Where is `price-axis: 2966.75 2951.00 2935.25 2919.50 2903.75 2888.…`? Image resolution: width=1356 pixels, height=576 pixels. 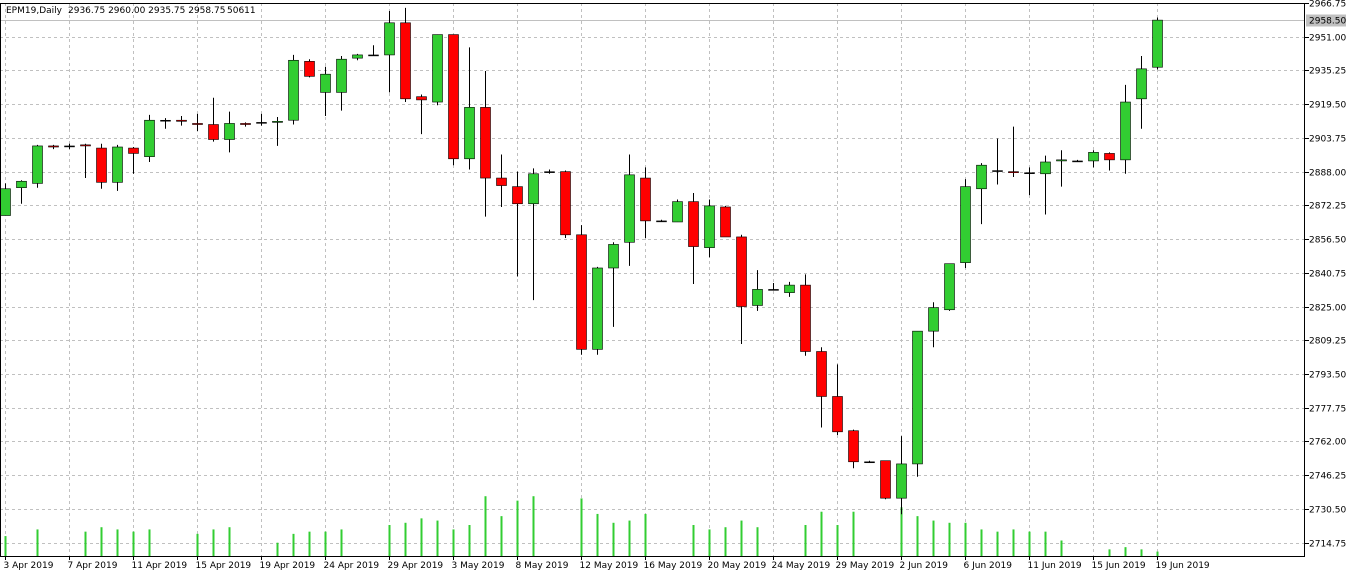
price-axis: 2966.75 2951.00 2935.25 2919.50 2903.75 2888.… is located at coordinates (1325, 275).